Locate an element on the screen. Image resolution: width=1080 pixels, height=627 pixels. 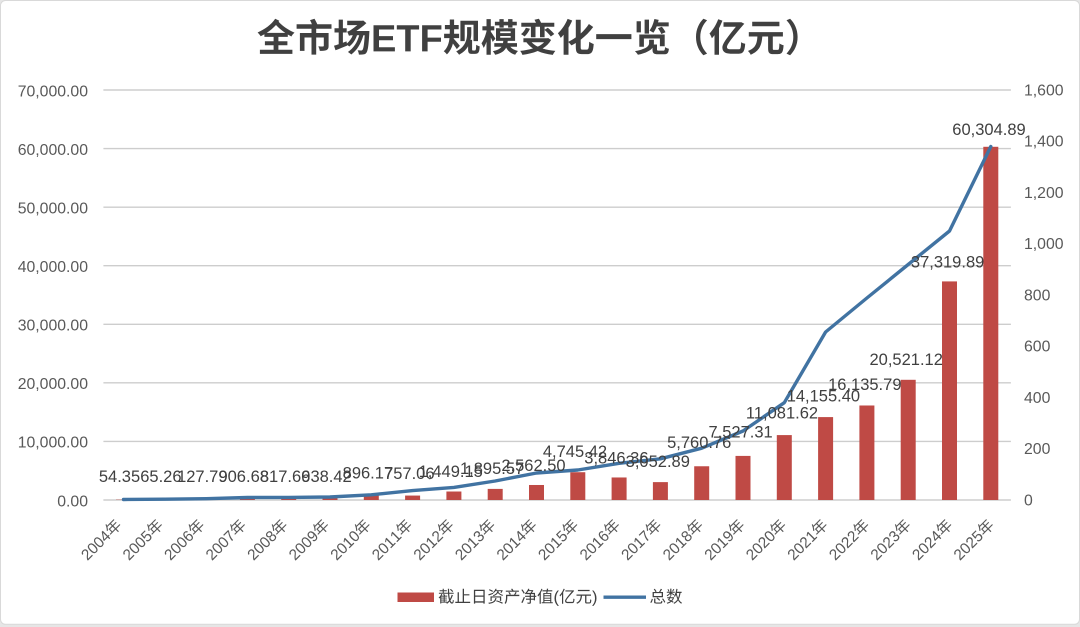
svg-text: 3,052.89 is located at coordinates (658, 462).